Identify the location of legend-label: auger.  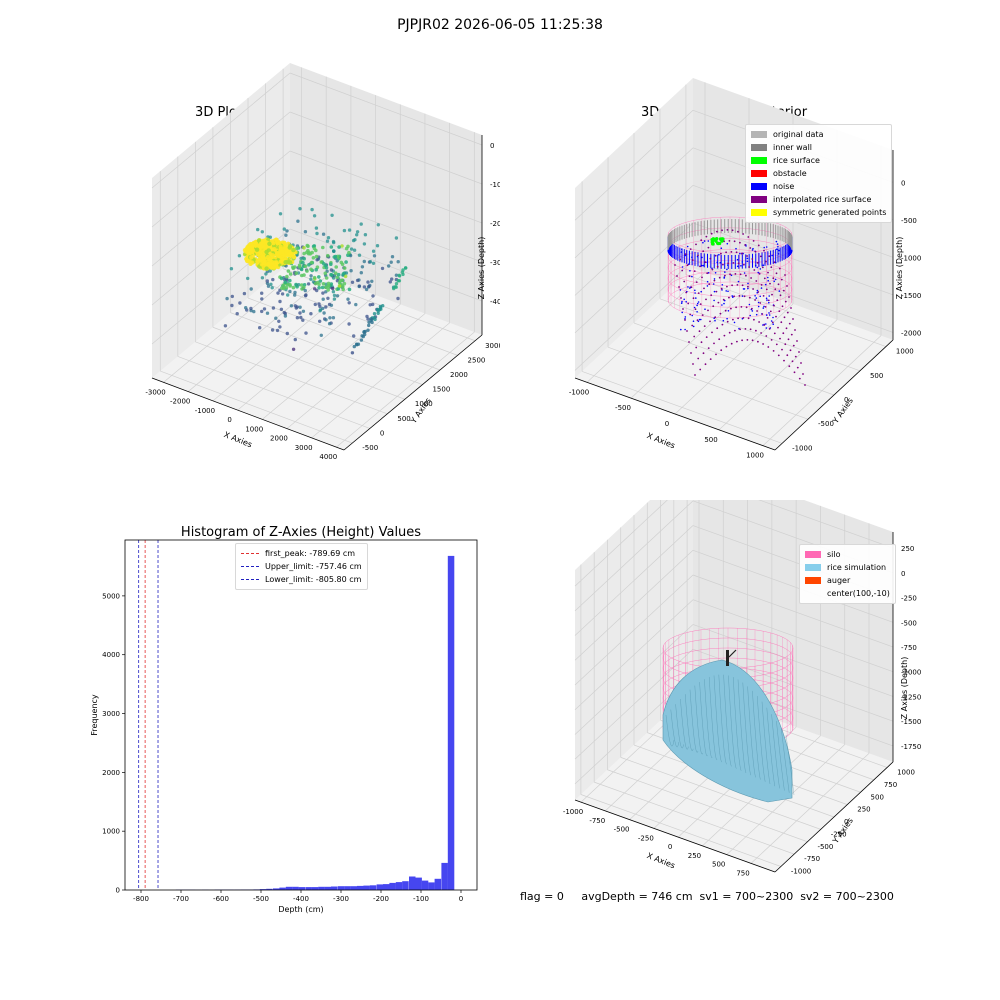
(839, 580).